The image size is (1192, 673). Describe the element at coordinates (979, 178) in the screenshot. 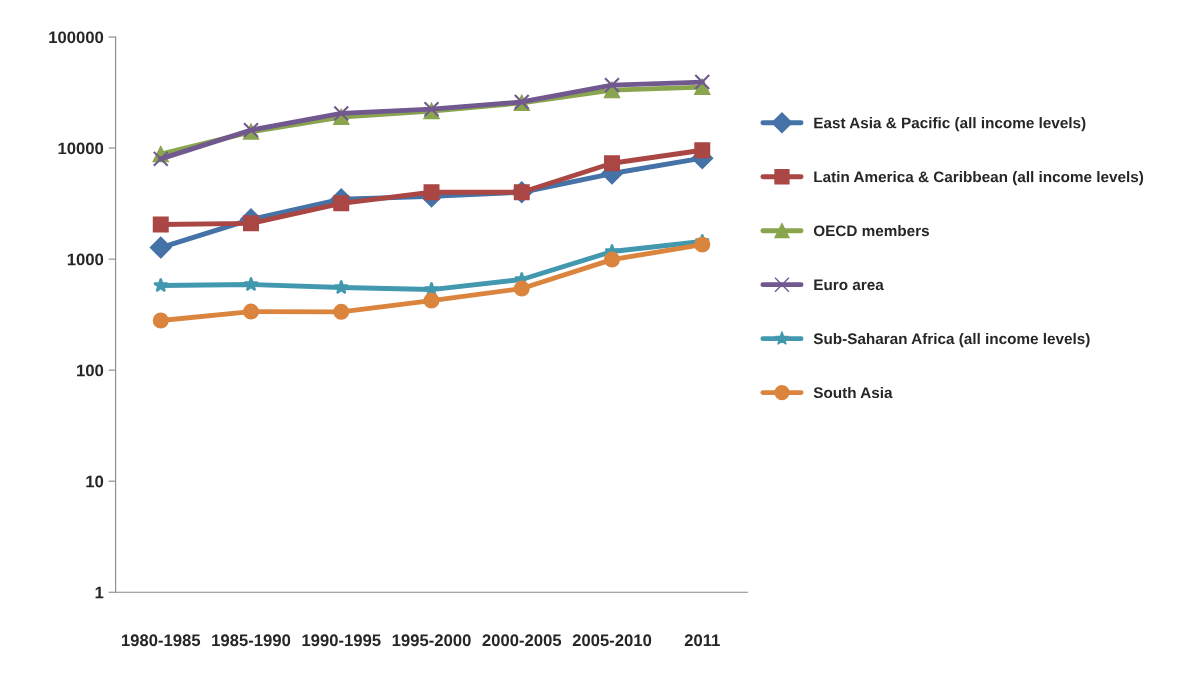

I see `legend-label: Latin America & Caribbean (all income levels)` at that location.